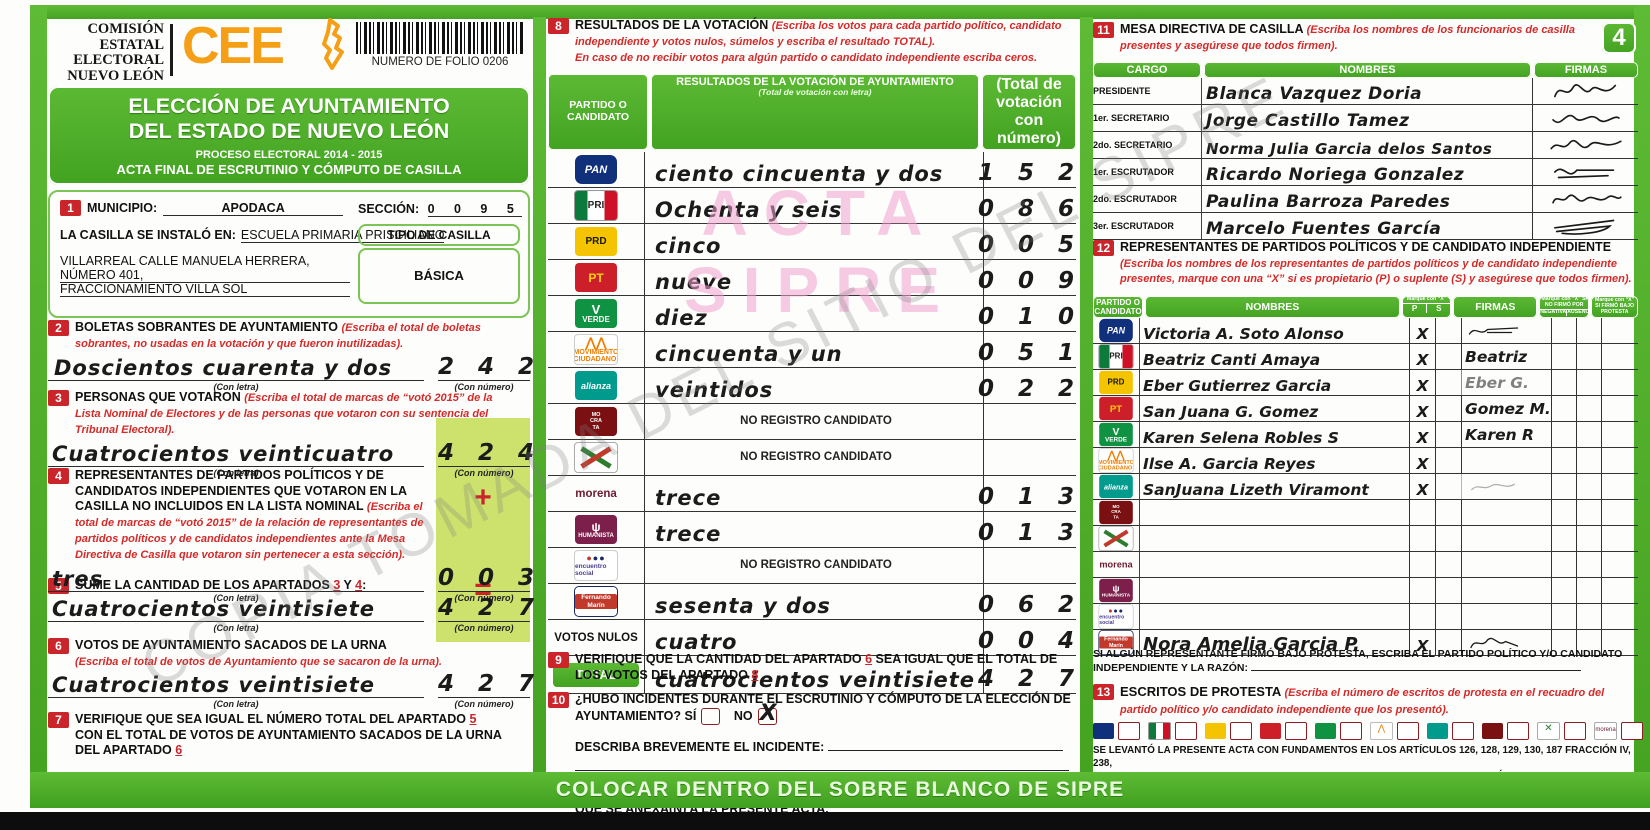 The image size is (1650, 830). I want to click on mesa-row-presidente: PRESIDENTE Blanca Vazquez Doria, so click(1365, 91).